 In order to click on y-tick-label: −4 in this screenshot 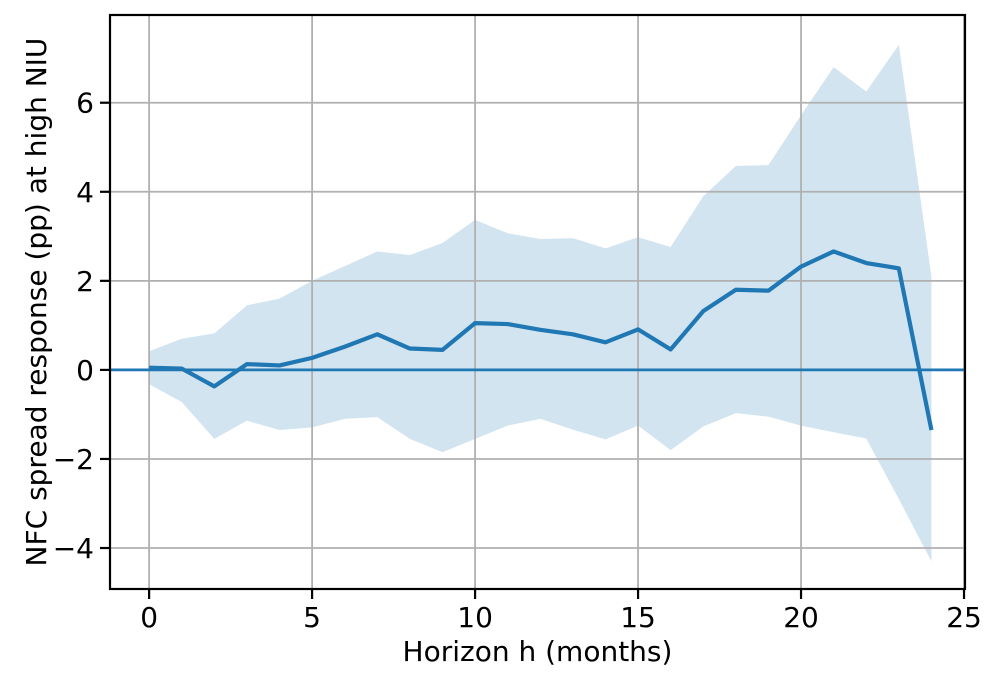, I will do `click(73, 548)`.